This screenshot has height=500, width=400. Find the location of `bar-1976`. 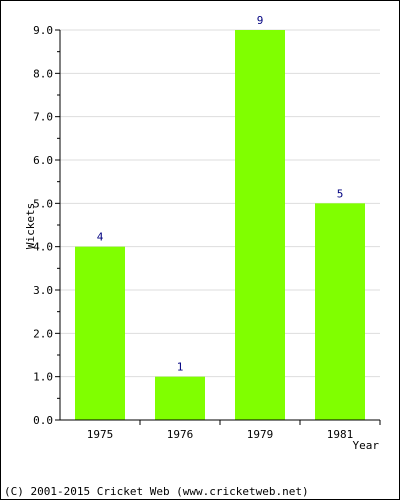

bar-1976 is located at coordinates (180, 398).